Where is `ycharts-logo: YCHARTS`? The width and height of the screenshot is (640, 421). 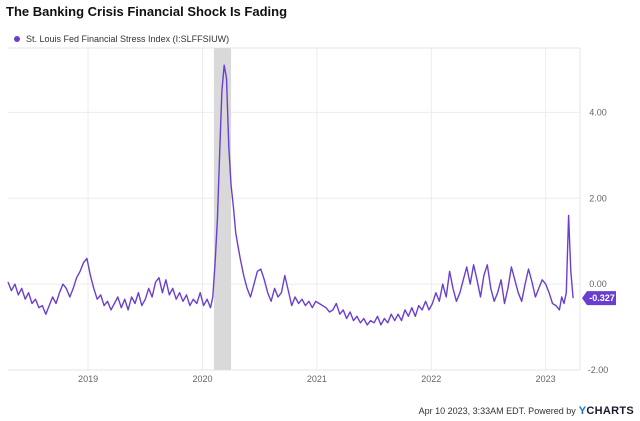
ycharts-logo: YCHARTS is located at coordinates (606, 411).